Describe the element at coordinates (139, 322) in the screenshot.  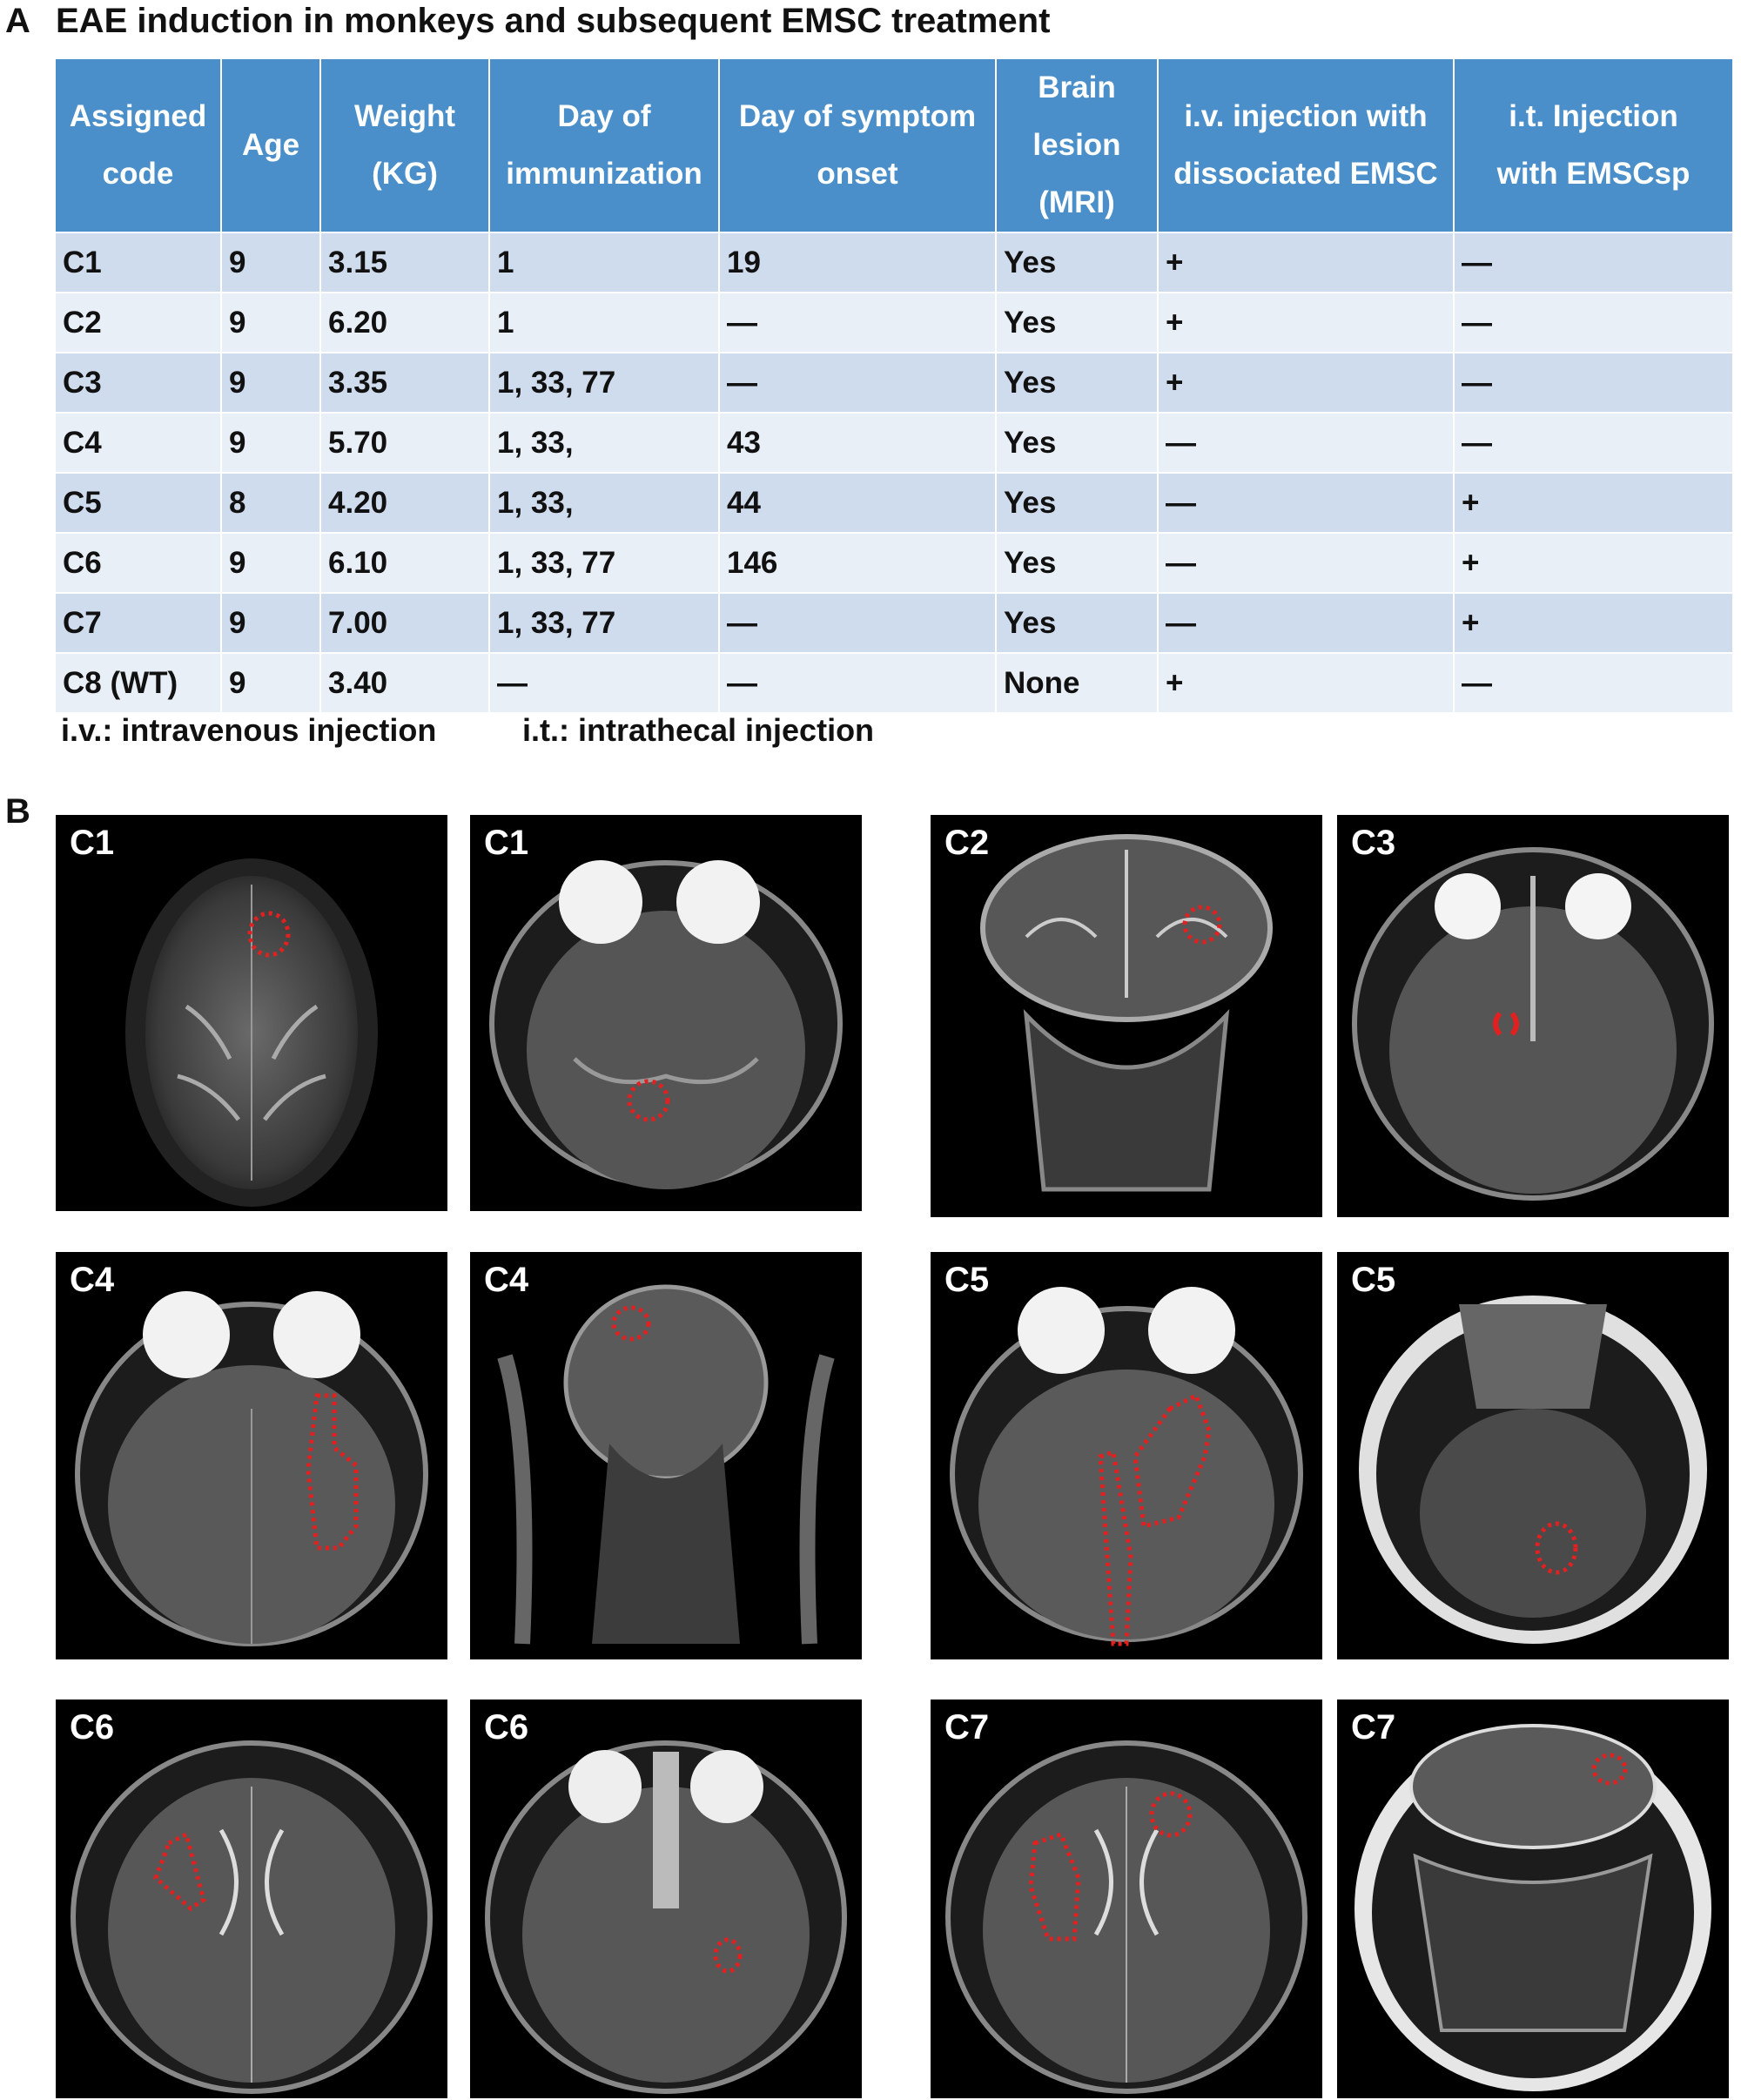
I see `table-cell: C2` at that location.